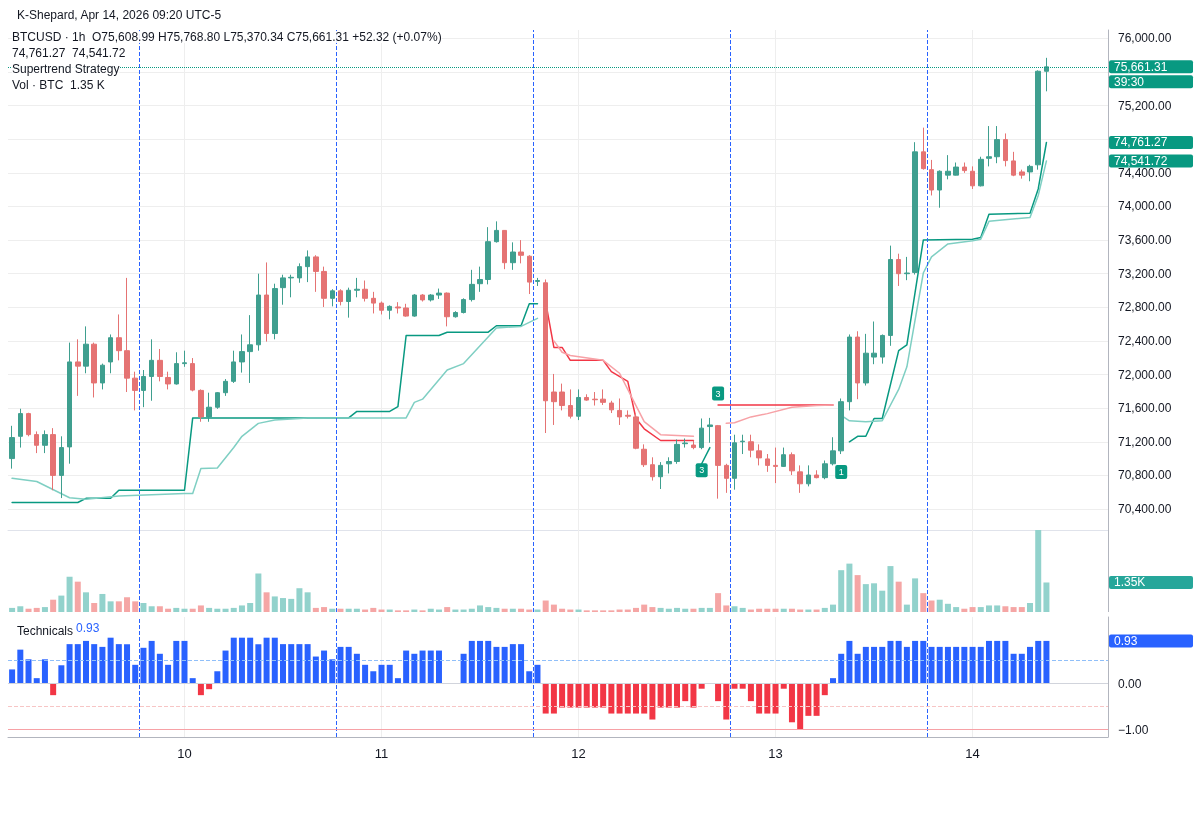 The width and height of the screenshot is (1200, 820). What do you see at coordinates (1141, 66) in the screenshot?
I see `ref-line-label: 75,661.31` at bounding box center [1141, 66].